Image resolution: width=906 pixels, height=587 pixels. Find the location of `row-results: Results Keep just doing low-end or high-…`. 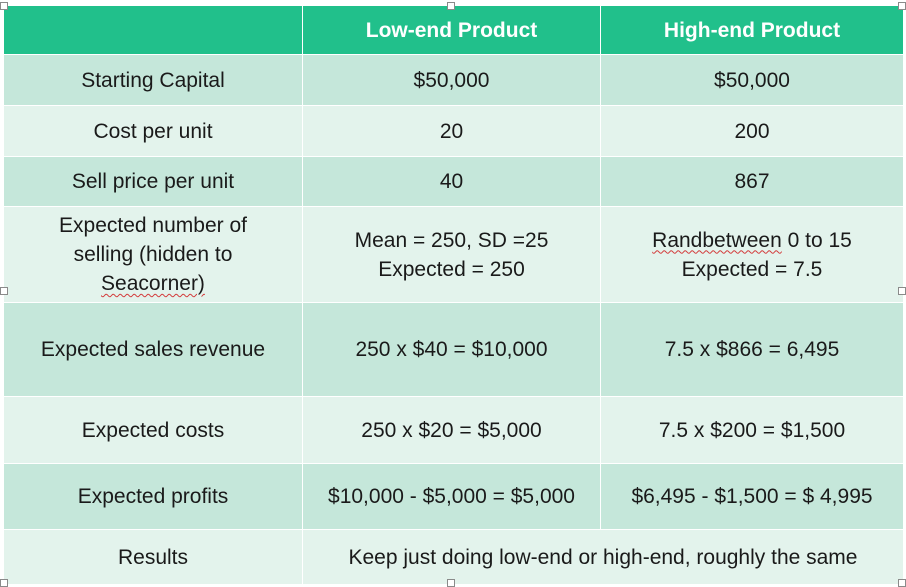

row-results: Results Keep just doing low-end or high-… is located at coordinates (453, 557).